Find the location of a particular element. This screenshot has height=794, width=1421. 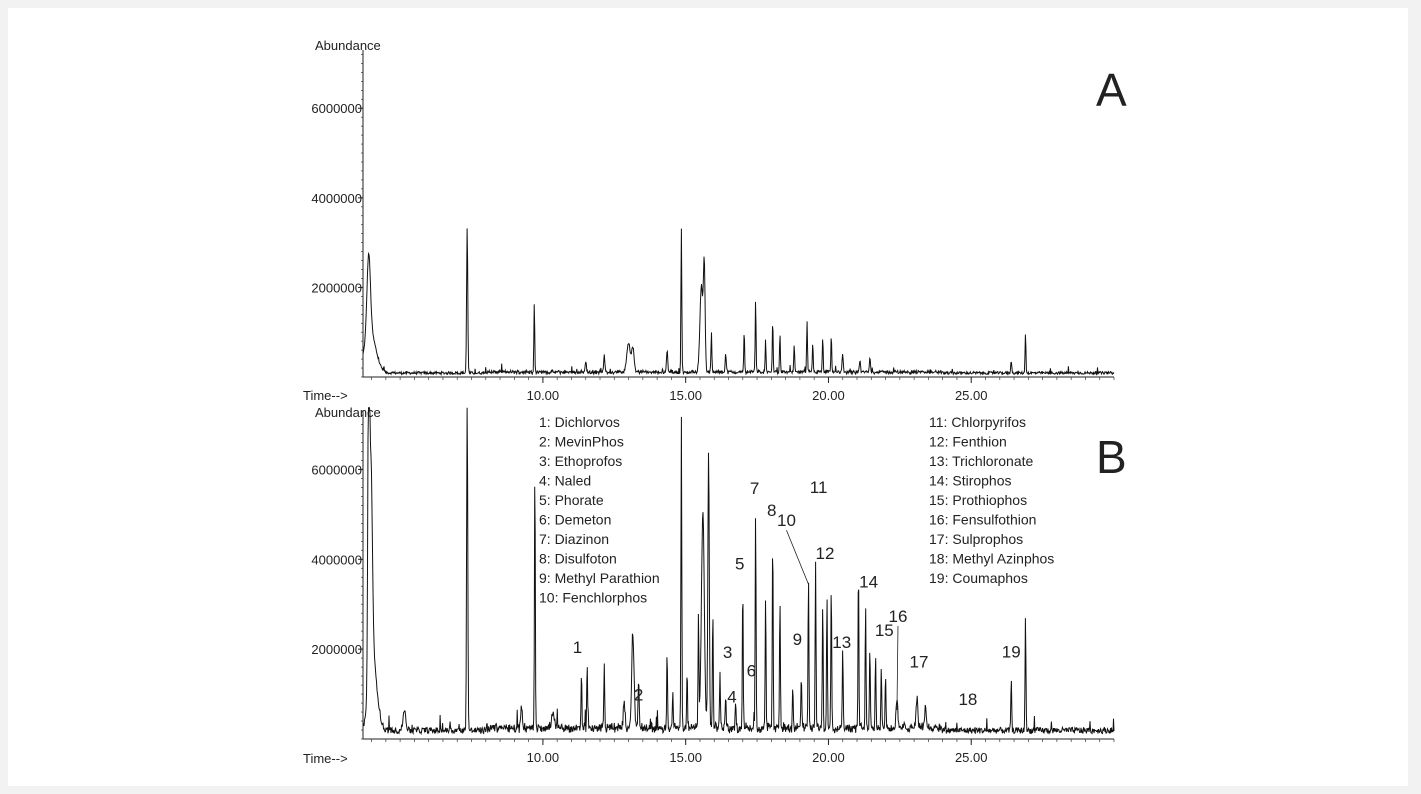

panel-letter: B is located at coordinates (1111, 457).